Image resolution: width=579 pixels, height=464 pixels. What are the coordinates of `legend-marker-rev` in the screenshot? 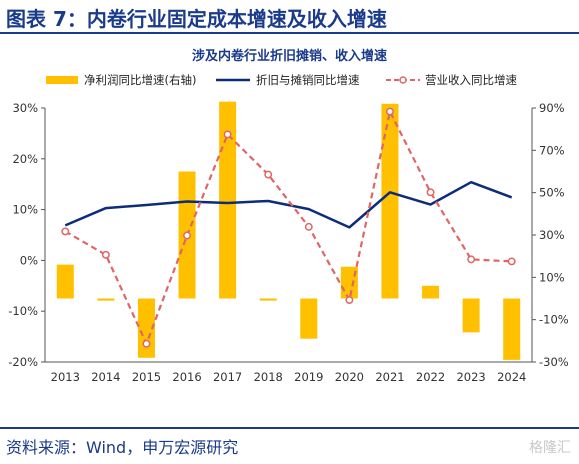 It's located at (403, 80).